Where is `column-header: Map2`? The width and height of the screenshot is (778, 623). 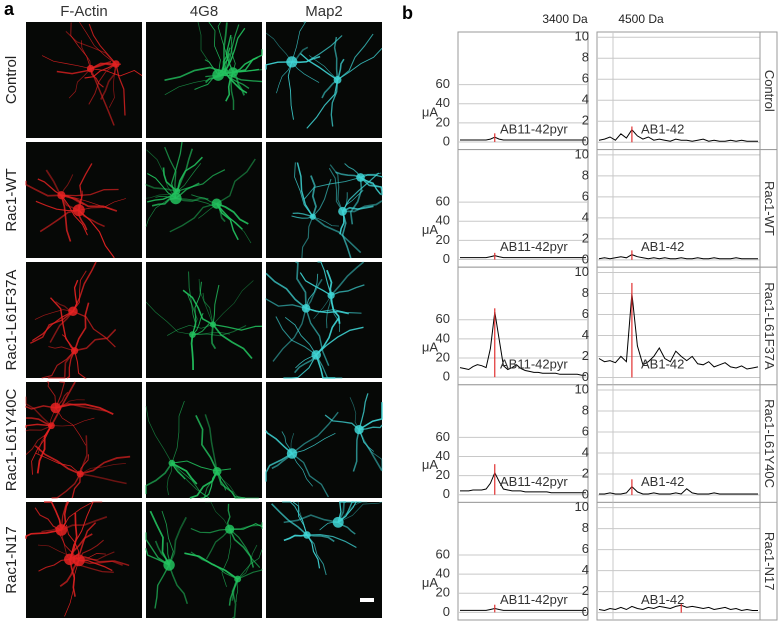 column-header: Map2 is located at coordinates (324, 11).